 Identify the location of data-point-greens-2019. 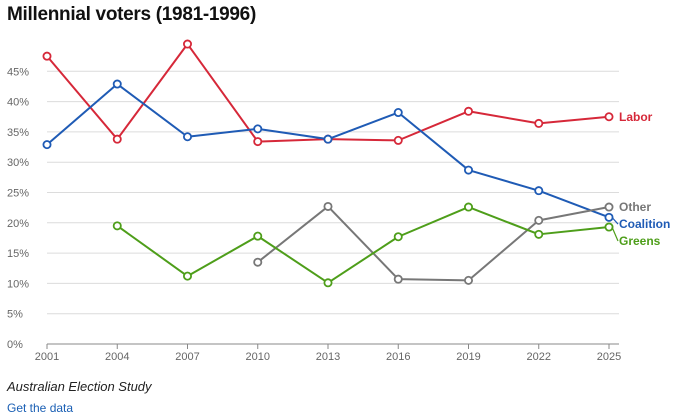
(468, 207).